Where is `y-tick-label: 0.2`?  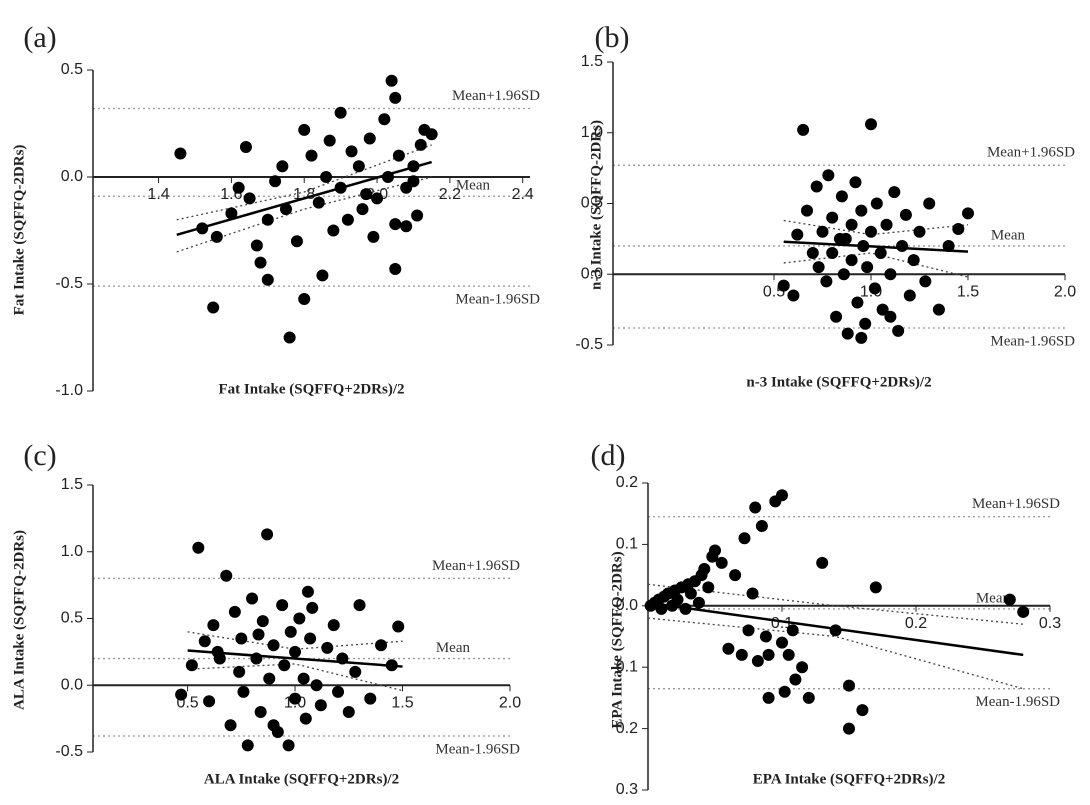
y-tick-label: 0.2 is located at coordinates (627, 728).